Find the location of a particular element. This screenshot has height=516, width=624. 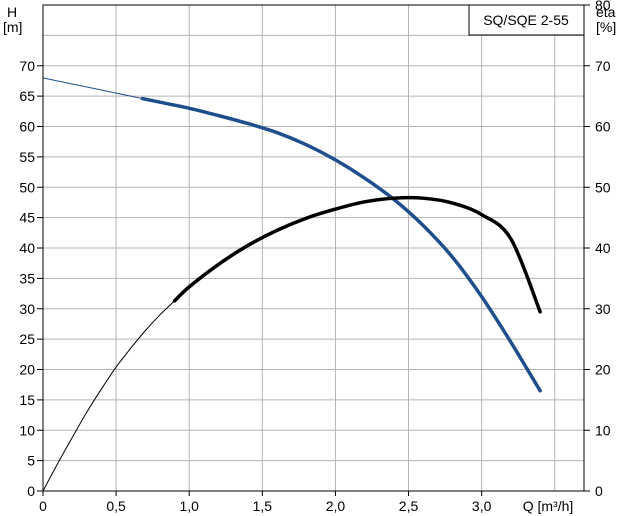

right-axis-tick-label: 30 is located at coordinates (603, 309).